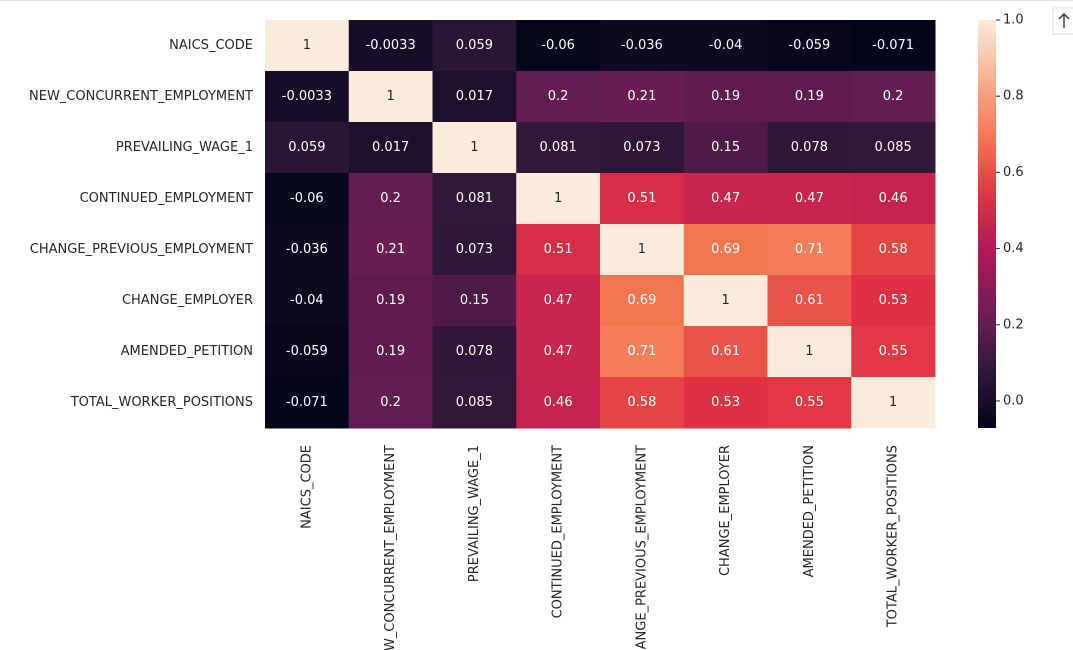  What do you see at coordinates (725, 510) in the screenshot?
I see `x-tick-label: CHANGE_EMPLOYER` at bounding box center [725, 510].